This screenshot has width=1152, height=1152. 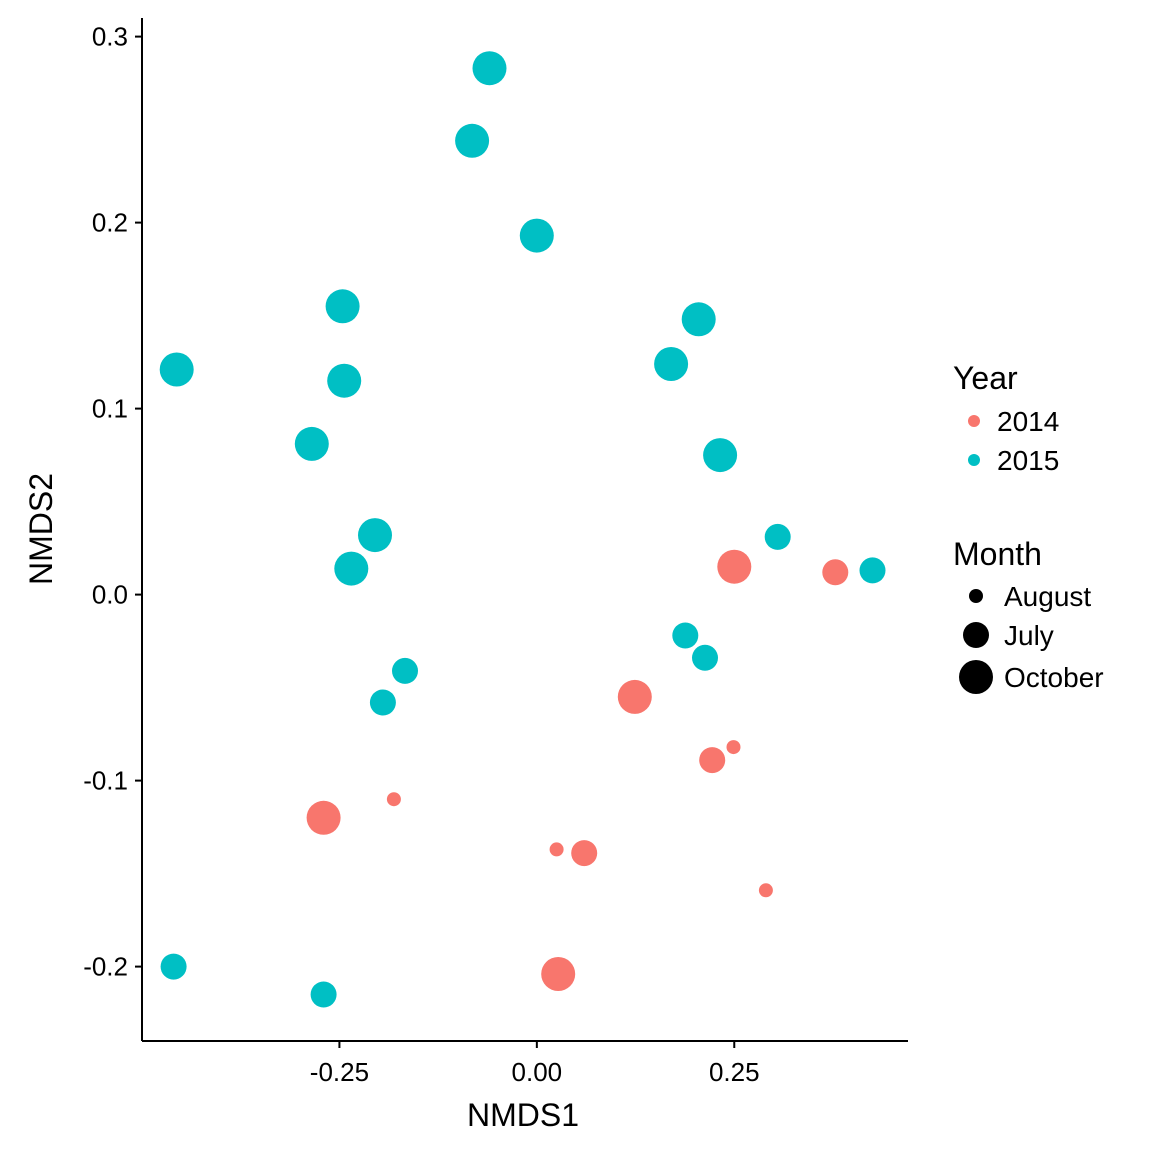 I want to click on x-axis-ticks: -0.25 0.00 0.25, so click(x=535, y=1064).